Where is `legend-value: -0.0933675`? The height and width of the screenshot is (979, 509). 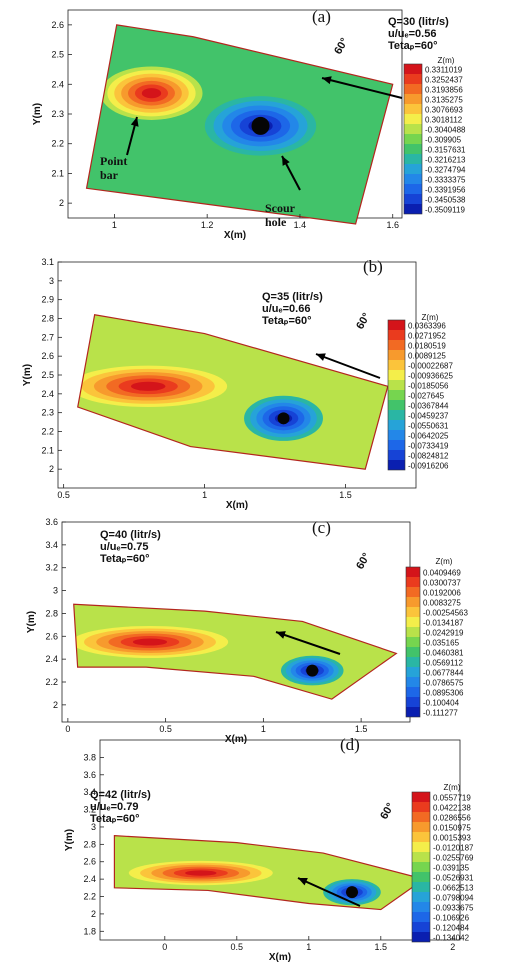 legend-value: -0.0933675 is located at coordinates (453, 908).